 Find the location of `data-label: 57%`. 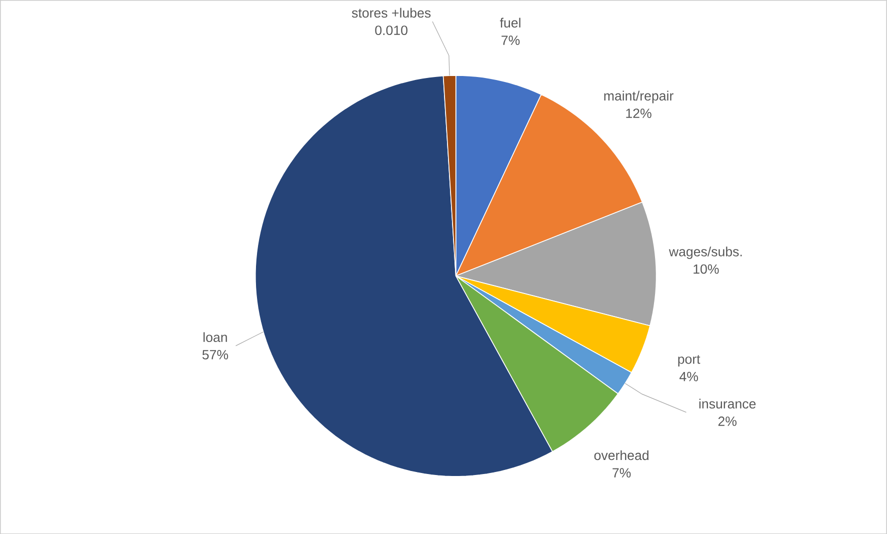

data-label: 57% is located at coordinates (215, 355).